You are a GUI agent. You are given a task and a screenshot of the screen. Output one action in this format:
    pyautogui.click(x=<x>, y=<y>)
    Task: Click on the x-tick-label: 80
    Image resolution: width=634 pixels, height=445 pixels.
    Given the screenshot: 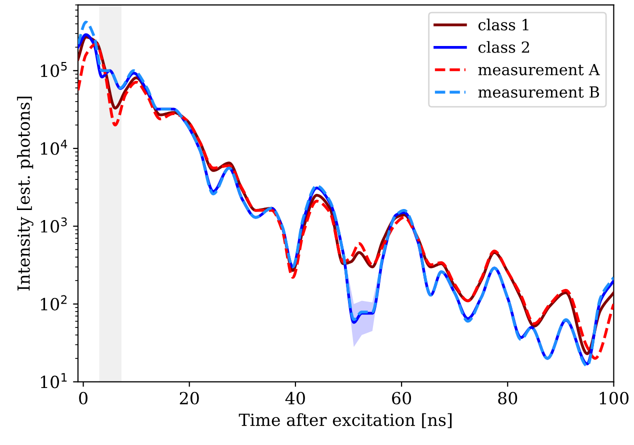 What is the action you would take?
    pyautogui.click(x=508, y=398)
    